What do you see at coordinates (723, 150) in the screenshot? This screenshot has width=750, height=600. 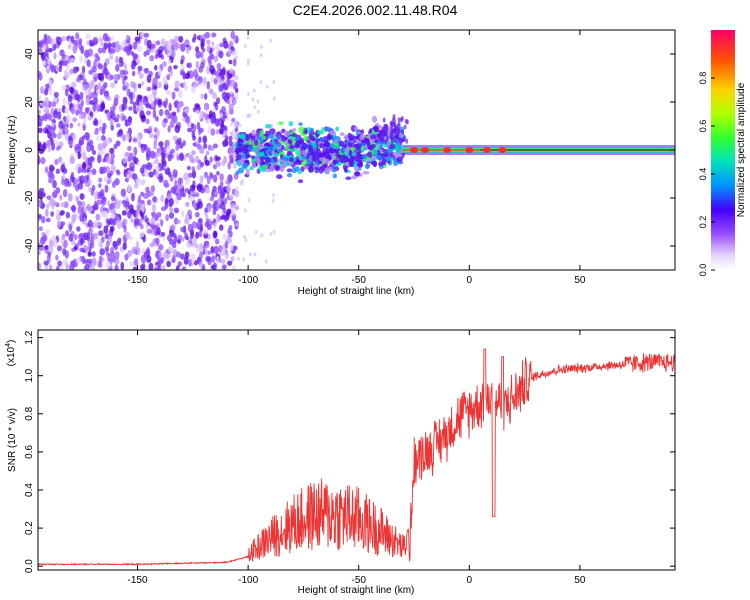 I see `colorbar-gradient` at bounding box center [723, 150].